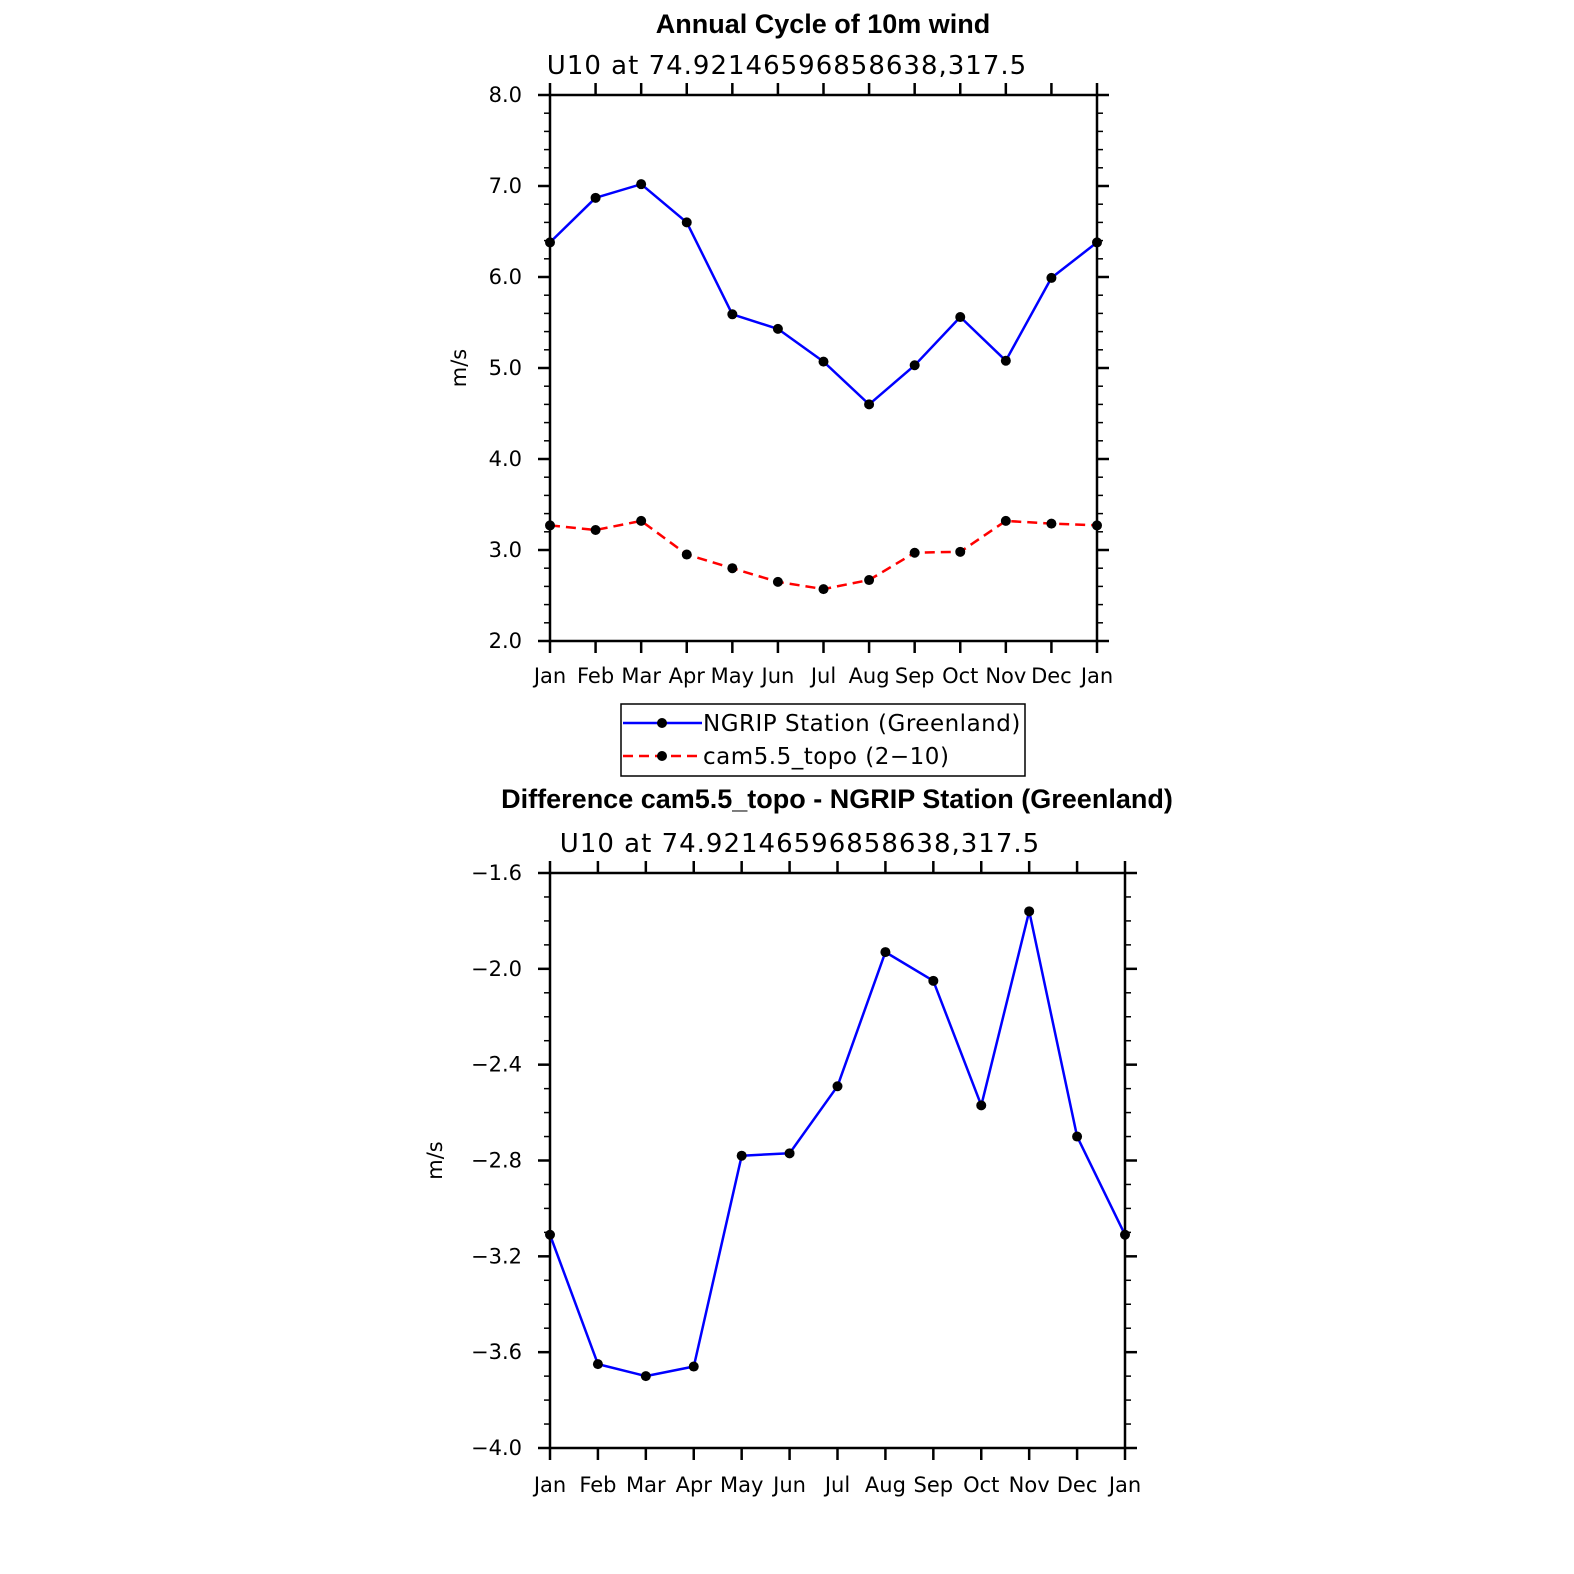 The width and height of the screenshot is (1574, 1574). Describe the element at coordinates (505, 368) in the screenshot. I see `y-tick-label: 5.0` at that location.